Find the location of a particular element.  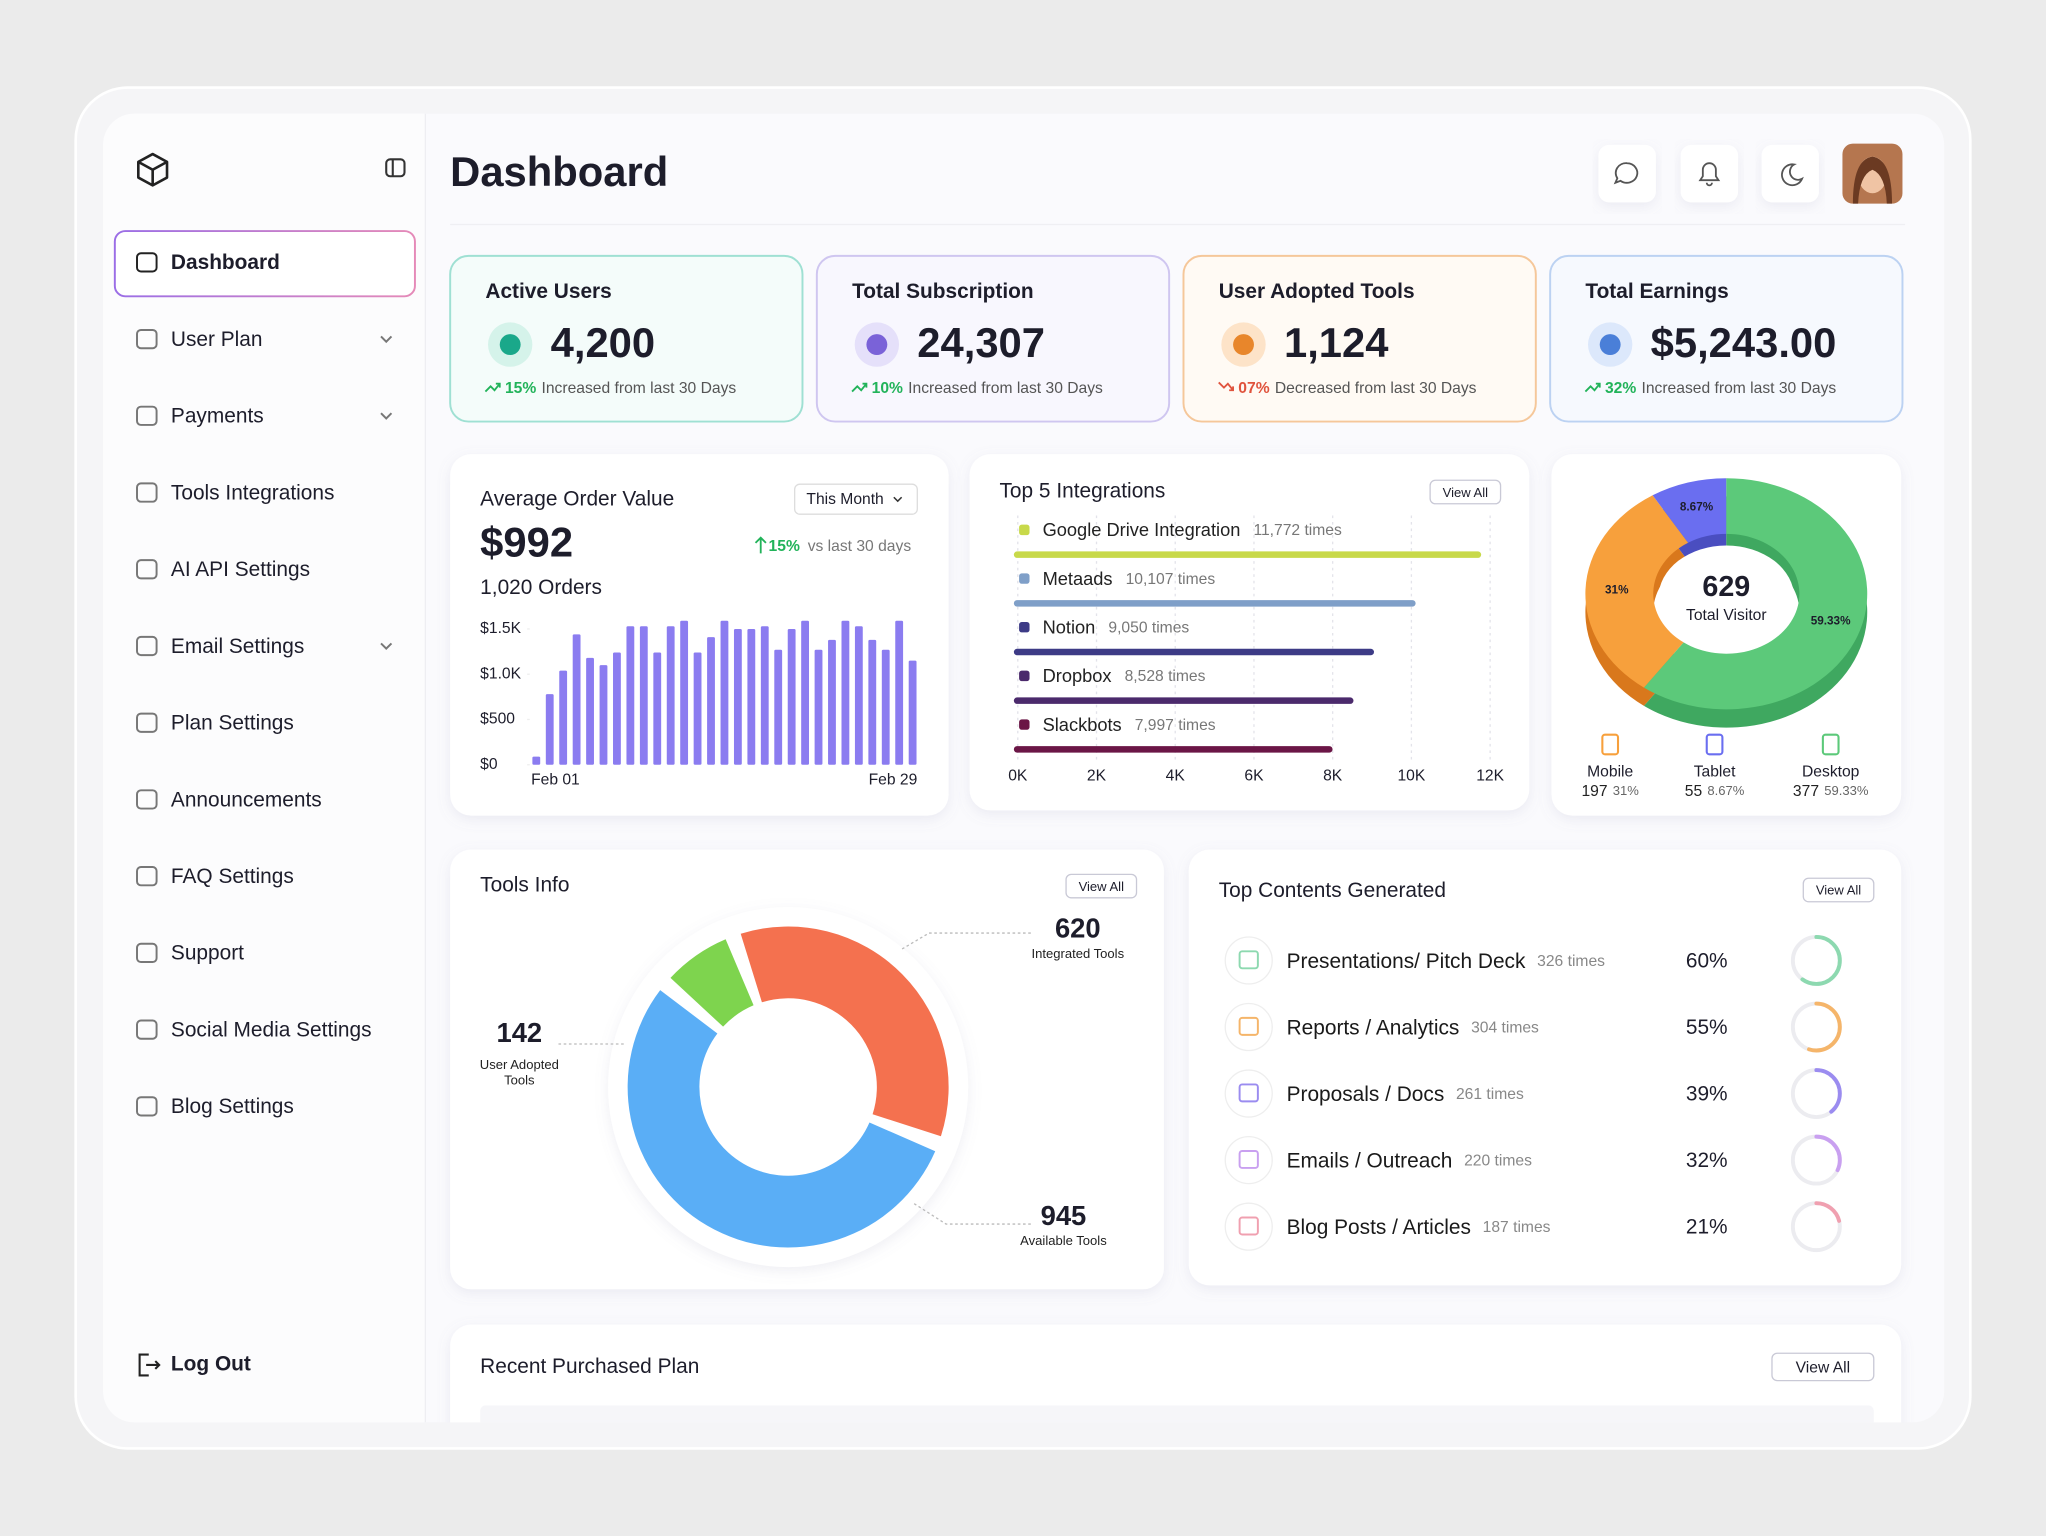

nav-item: Plan Settings is located at coordinates (232, 723).